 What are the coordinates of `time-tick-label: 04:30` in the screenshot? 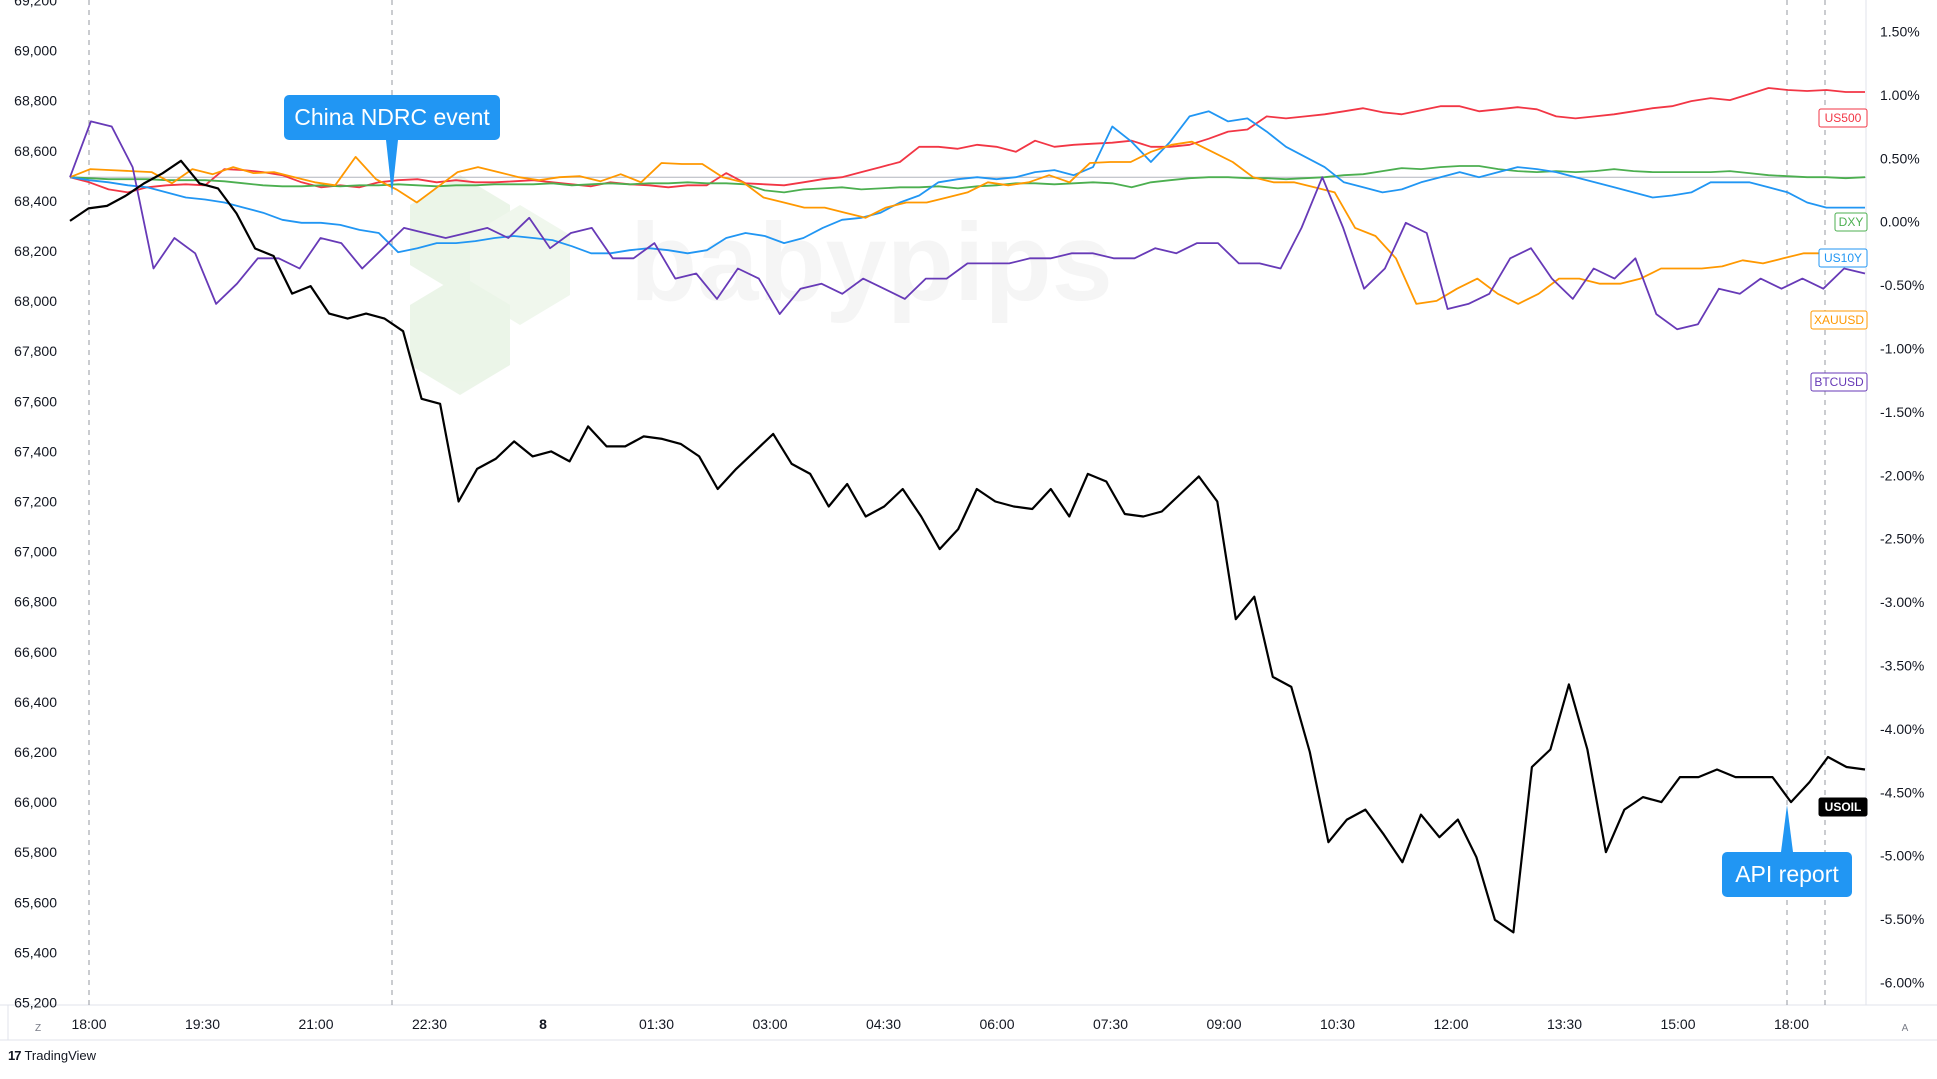 It's located at (883, 1024).